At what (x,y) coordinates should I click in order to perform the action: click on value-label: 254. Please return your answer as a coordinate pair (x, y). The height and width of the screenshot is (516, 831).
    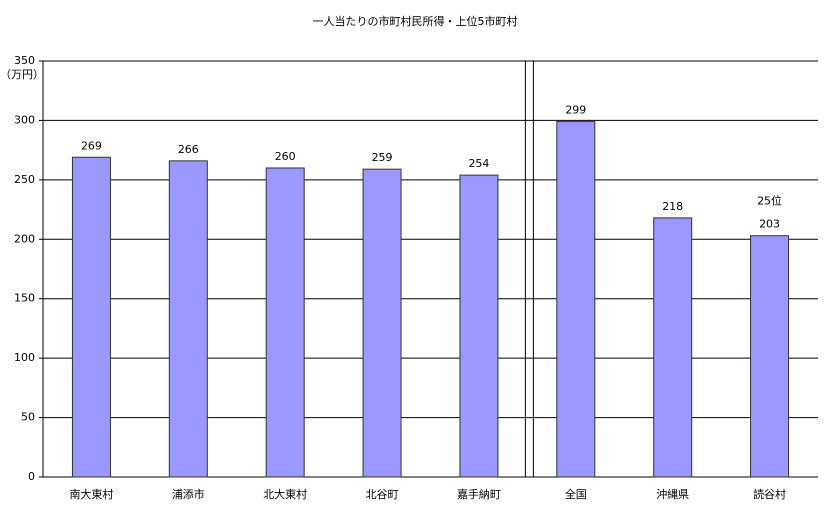
    Looking at the image, I should click on (478, 163).